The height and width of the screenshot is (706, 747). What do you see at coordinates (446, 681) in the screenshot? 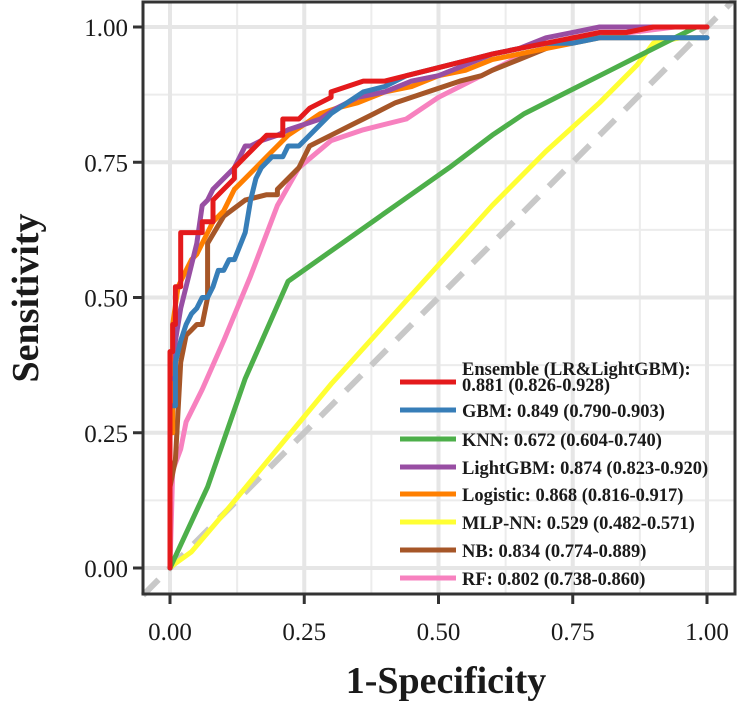
I see `x-axis-title: 1-Specificity` at bounding box center [446, 681].